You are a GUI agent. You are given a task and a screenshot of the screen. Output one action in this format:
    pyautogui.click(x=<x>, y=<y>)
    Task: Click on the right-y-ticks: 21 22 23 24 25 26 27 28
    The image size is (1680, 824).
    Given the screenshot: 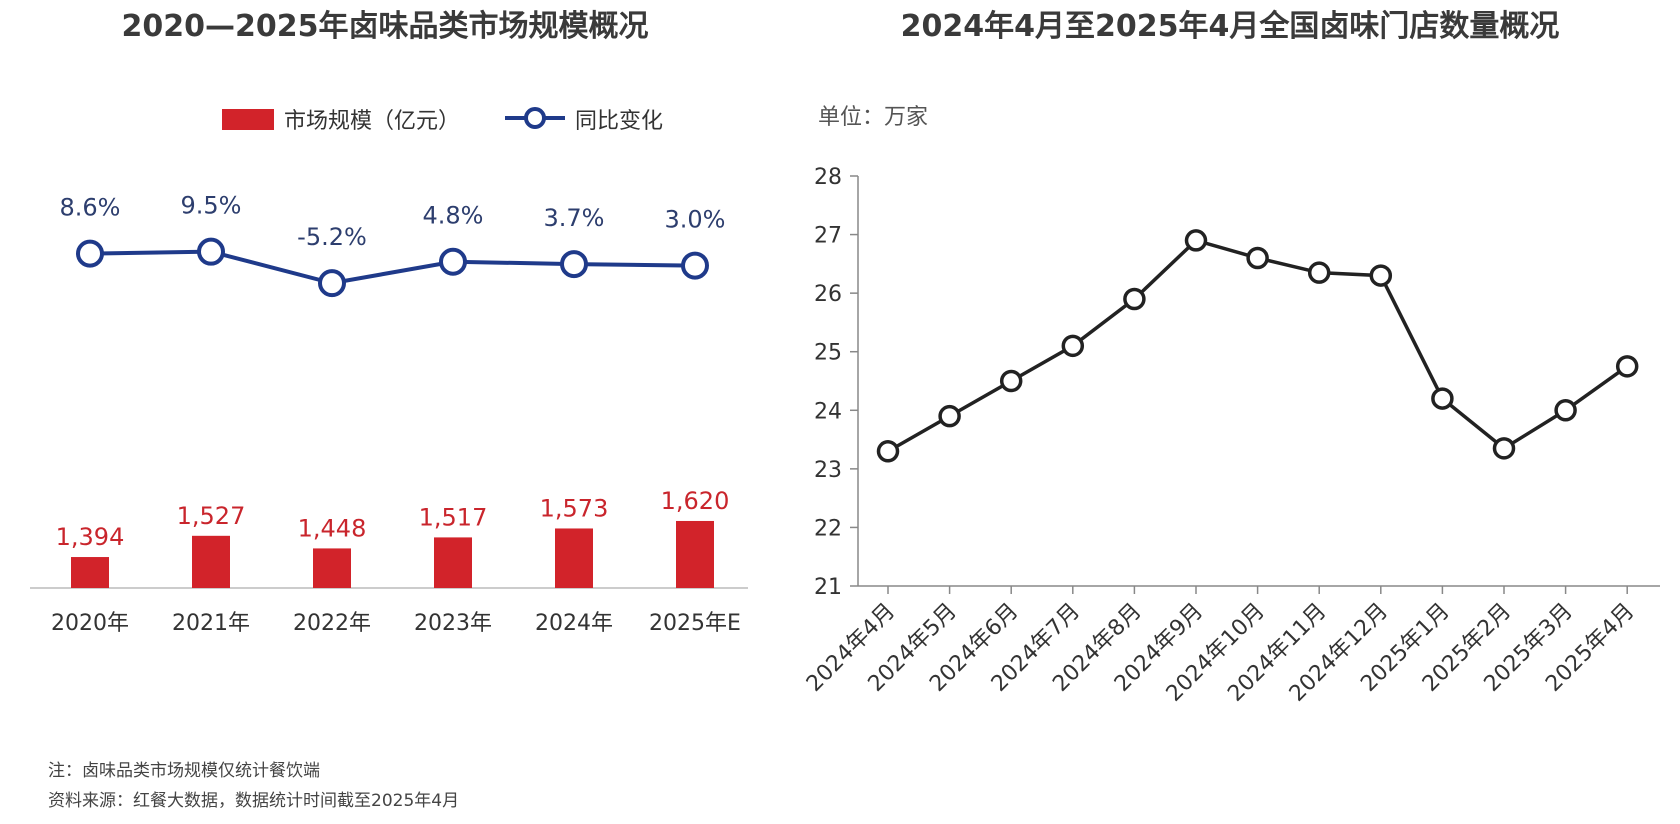 What is the action you would take?
    pyautogui.click(x=836, y=382)
    